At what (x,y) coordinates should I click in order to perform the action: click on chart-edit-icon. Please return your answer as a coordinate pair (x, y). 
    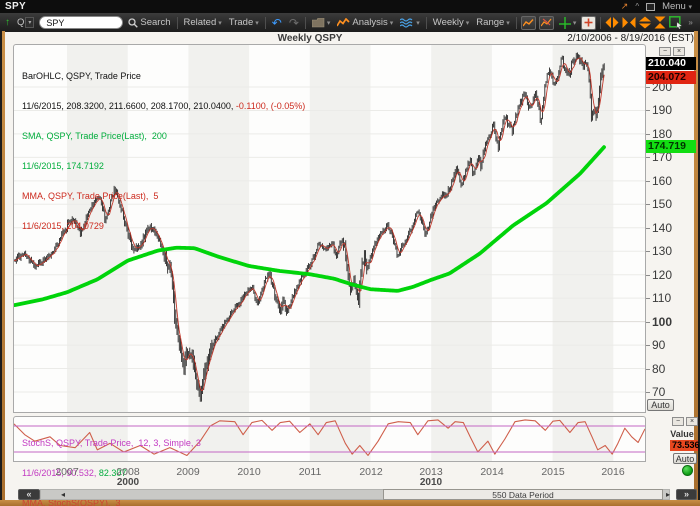
    Looking at the image, I should click on (546, 22).